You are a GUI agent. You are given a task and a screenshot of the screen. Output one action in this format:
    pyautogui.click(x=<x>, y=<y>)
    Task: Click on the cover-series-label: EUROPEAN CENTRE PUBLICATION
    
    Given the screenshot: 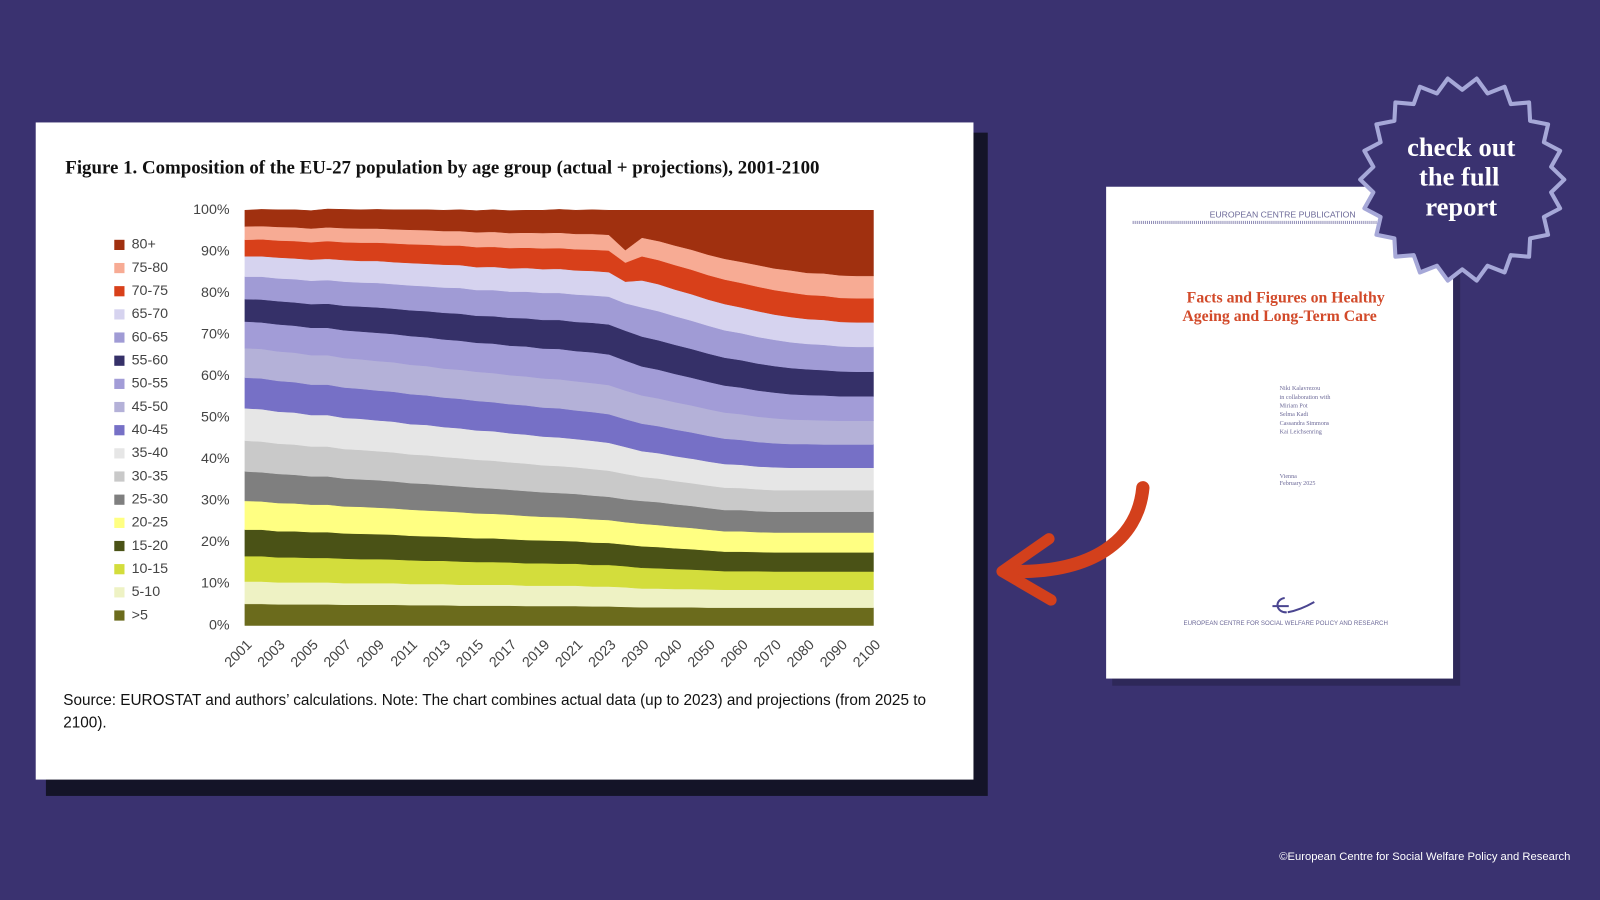 What is the action you would take?
    pyautogui.click(x=1283, y=215)
    